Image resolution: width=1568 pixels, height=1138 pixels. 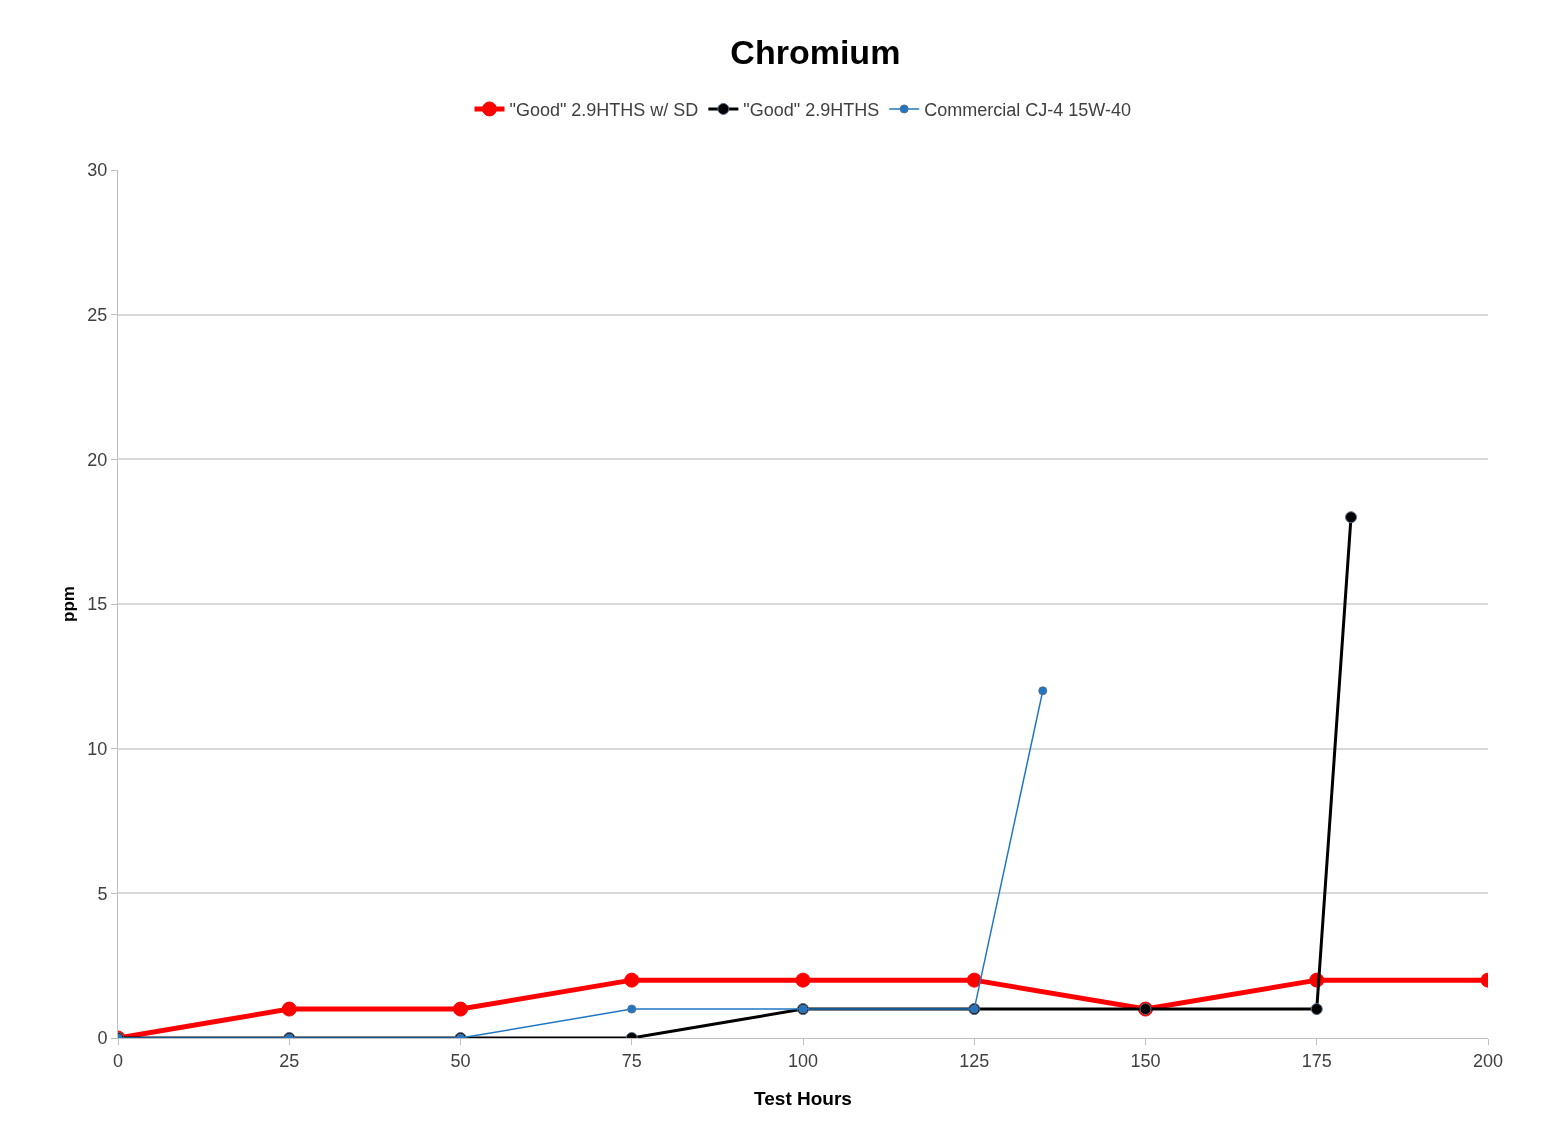 What do you see at coordinates (97, 170) in the screenshot?
I see `y-tick-label: 30` at bounding box center [97, 170].